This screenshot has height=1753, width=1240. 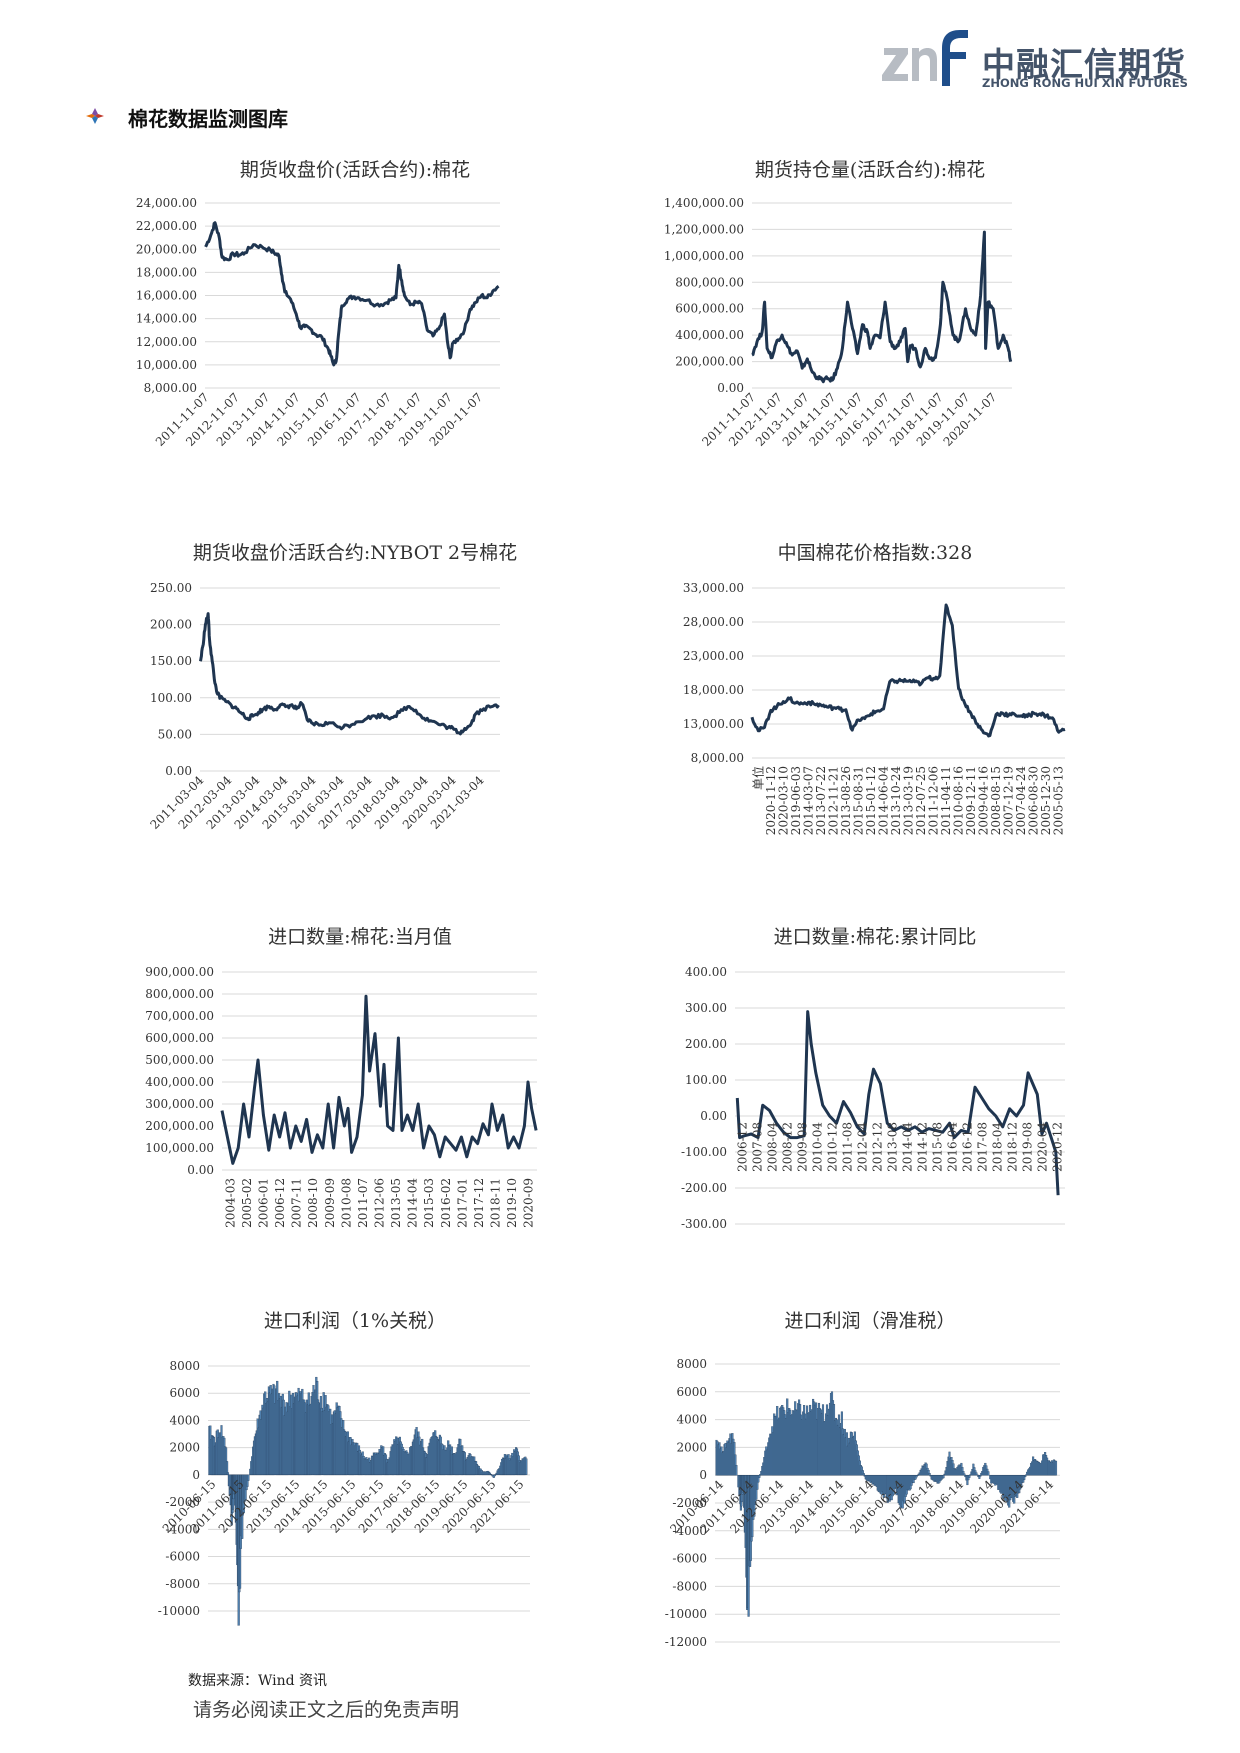 I want to click on x-tick-label: 2006-08-30, so click(x=1034, y=800).